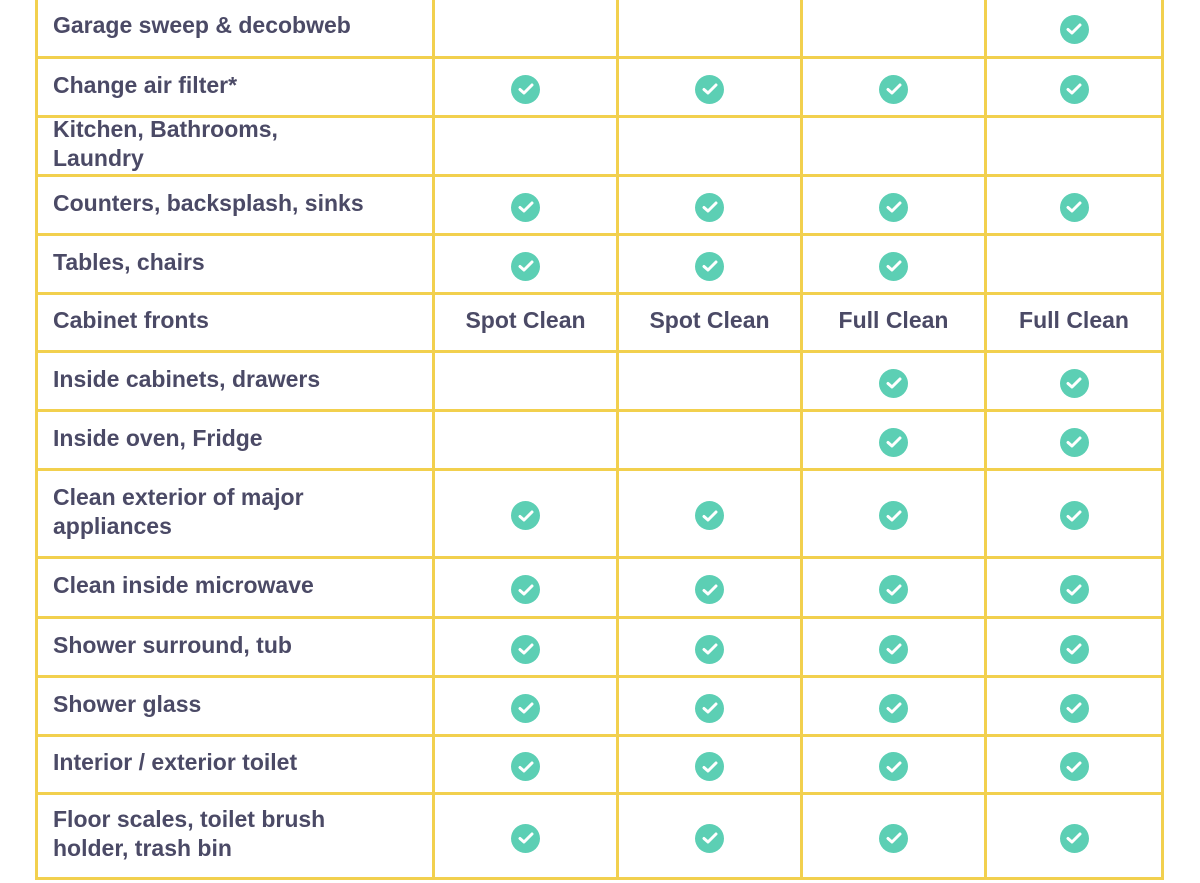 The height and width of the screenshot is (883, 1200). Describe the element at coordinates (236, 764) in the screenshot. I see `task-label: Interior / exterior toilet` at that location.